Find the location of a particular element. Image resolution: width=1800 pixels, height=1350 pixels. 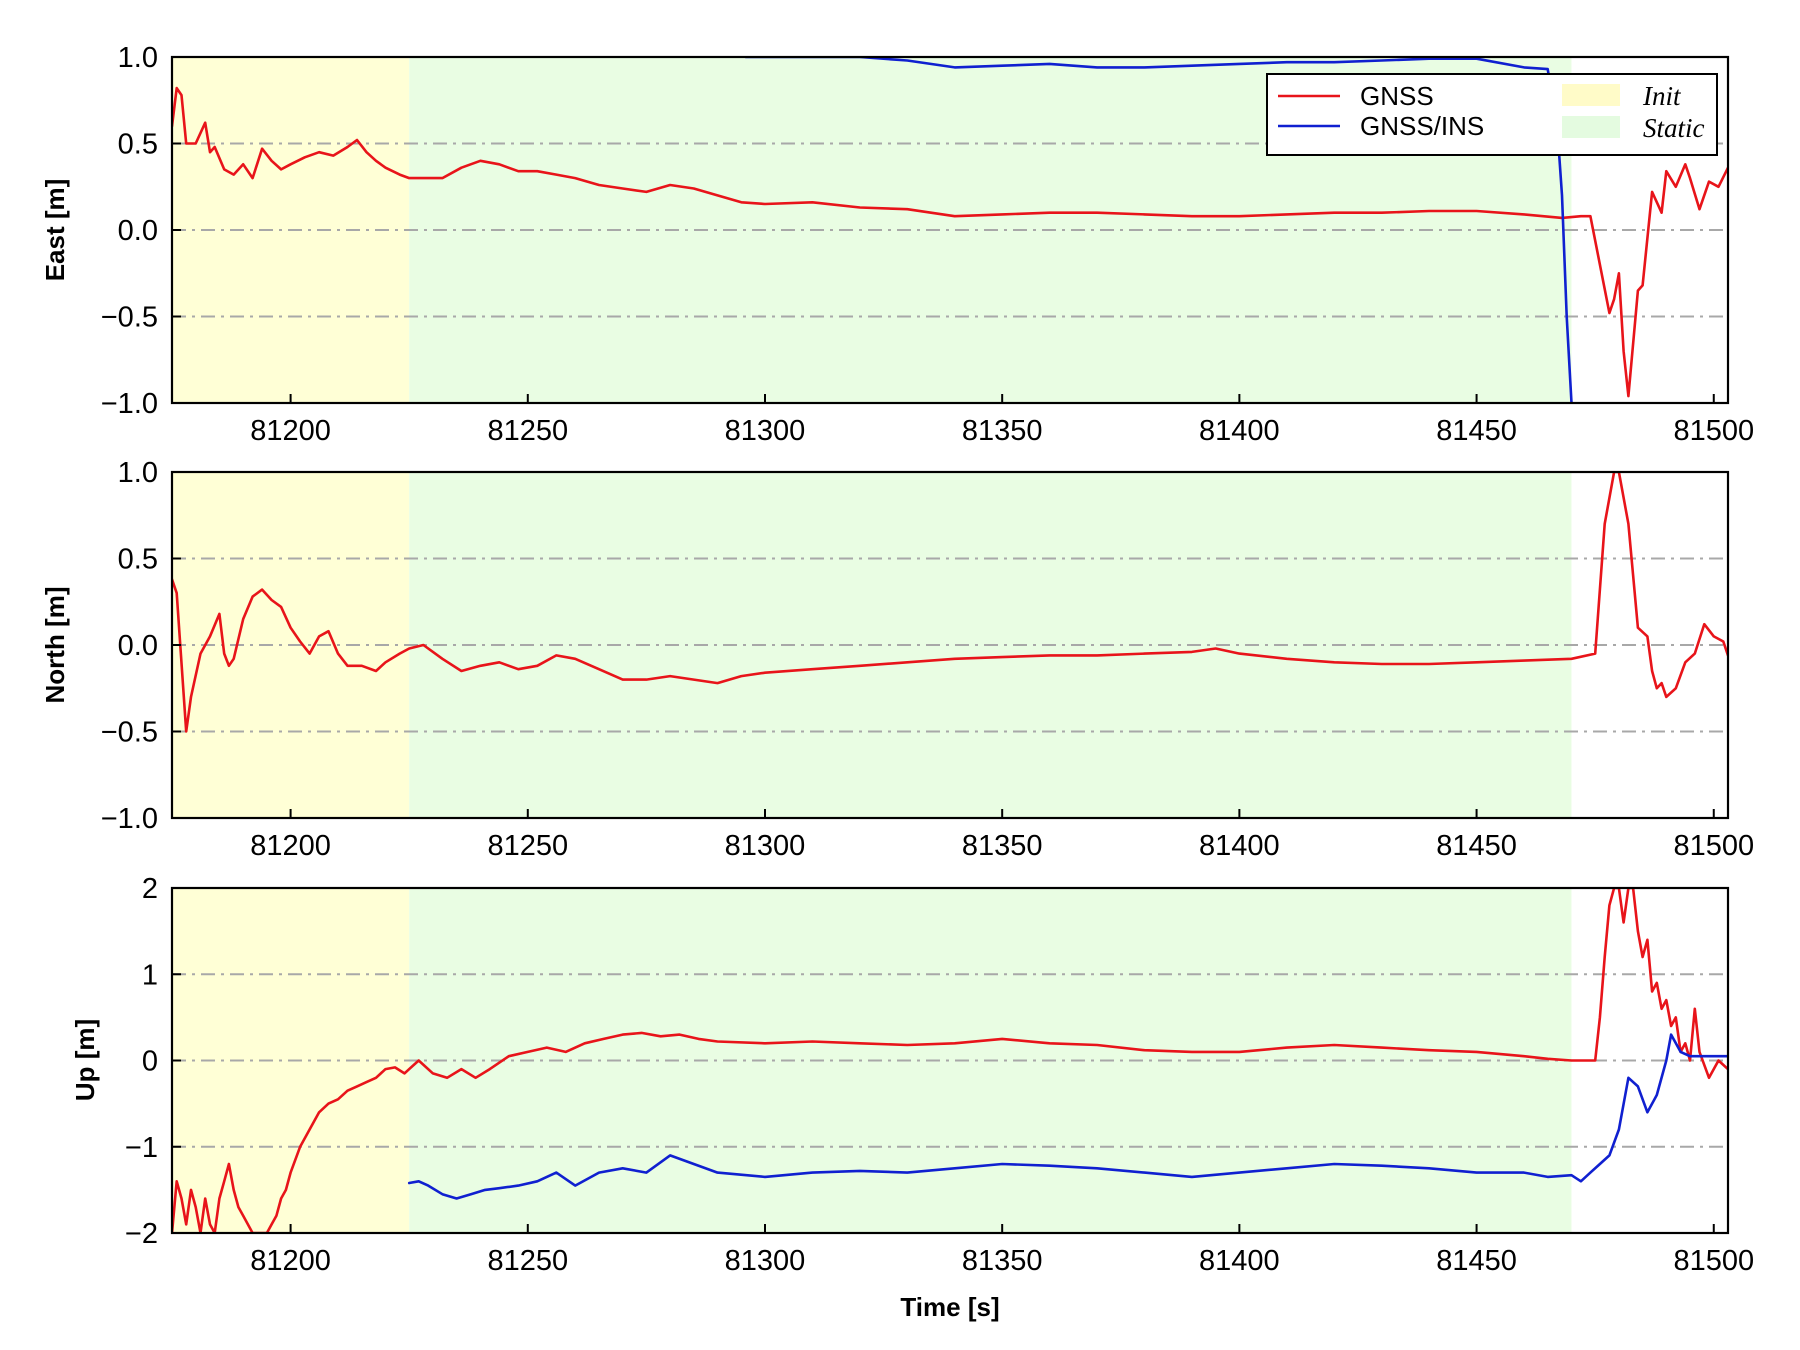

up-ylabel: Up [m] is located at coordinates (85, 1060).